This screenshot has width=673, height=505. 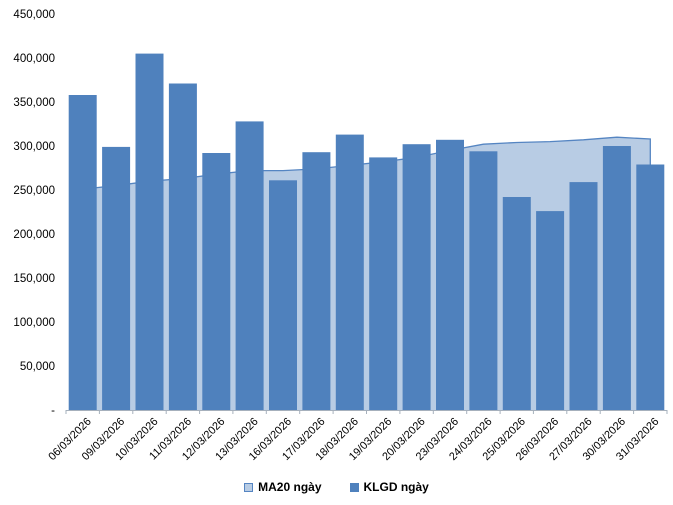 I want to click on y-axis-label: 250,000, so click(x=34, y=191).